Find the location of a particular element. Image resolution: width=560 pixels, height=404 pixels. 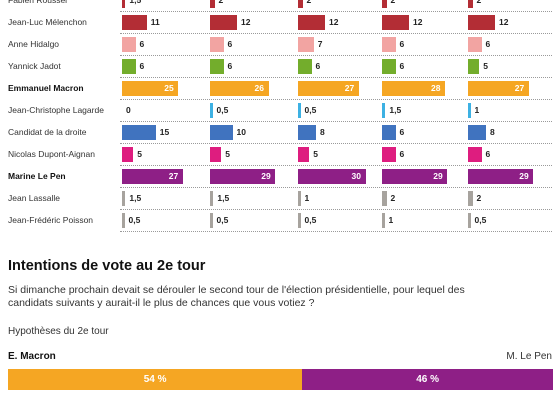

second-round-bar: 54 % 46 % is located at coordinates (280, 379).